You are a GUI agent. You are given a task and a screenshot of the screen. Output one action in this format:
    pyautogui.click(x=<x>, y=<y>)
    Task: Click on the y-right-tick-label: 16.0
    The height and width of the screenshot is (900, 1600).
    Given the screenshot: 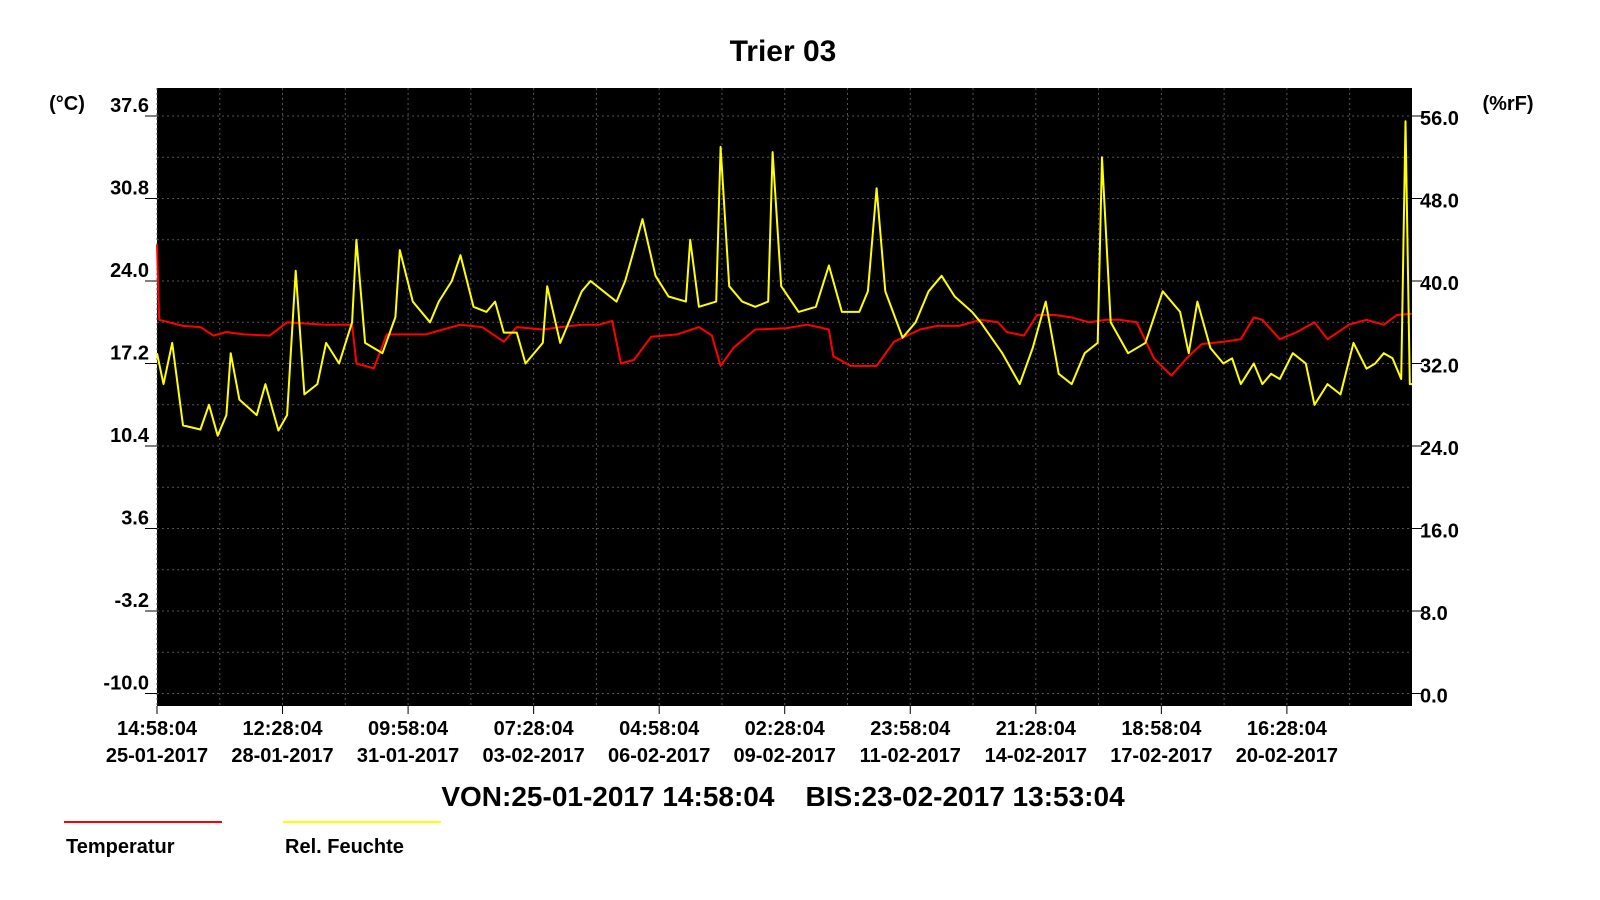 What is the action you would take?
    pyautogui.click(x=1439, y=532)
    